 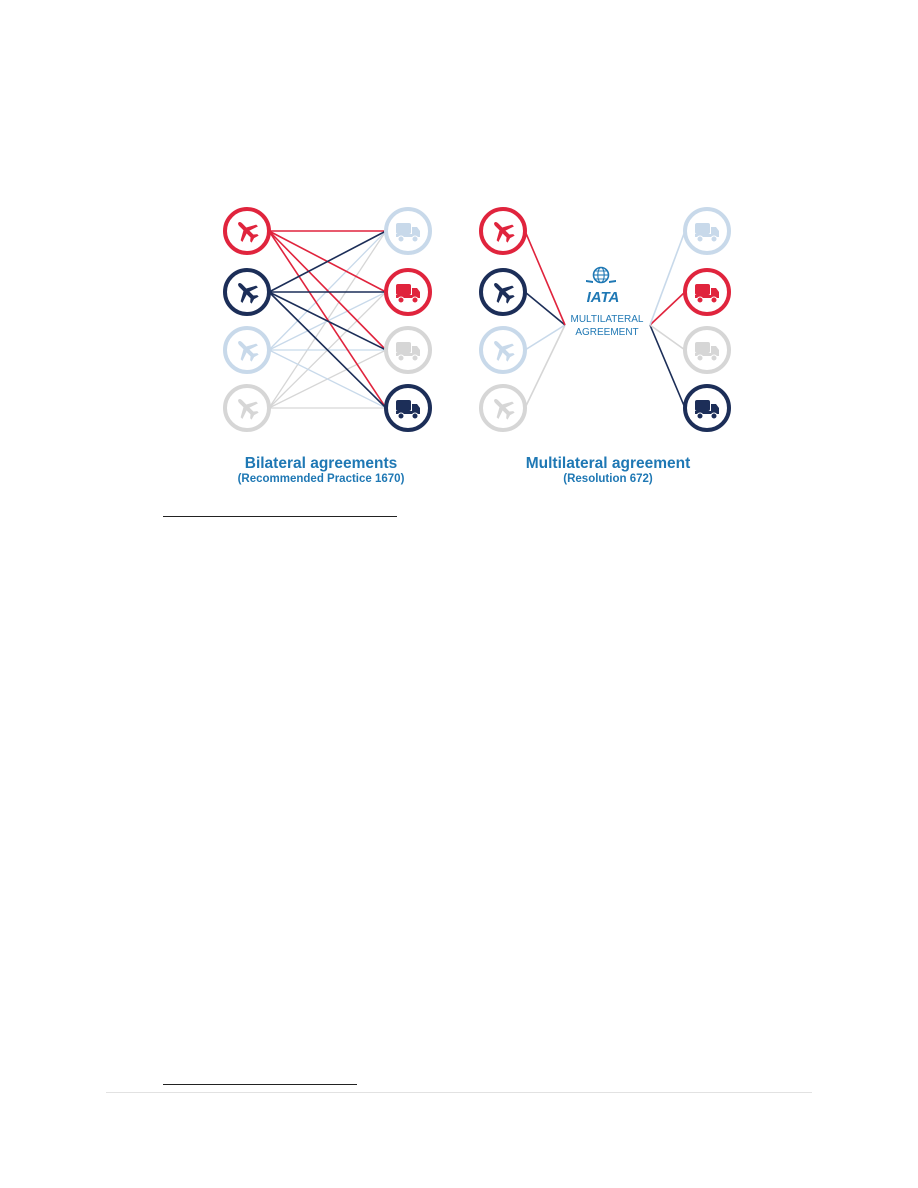 What do you see at coordinates (606, 332) in the screenshot?
I see `hub-label-line-2: AGREEMENT` at bounding box center [606, 332].